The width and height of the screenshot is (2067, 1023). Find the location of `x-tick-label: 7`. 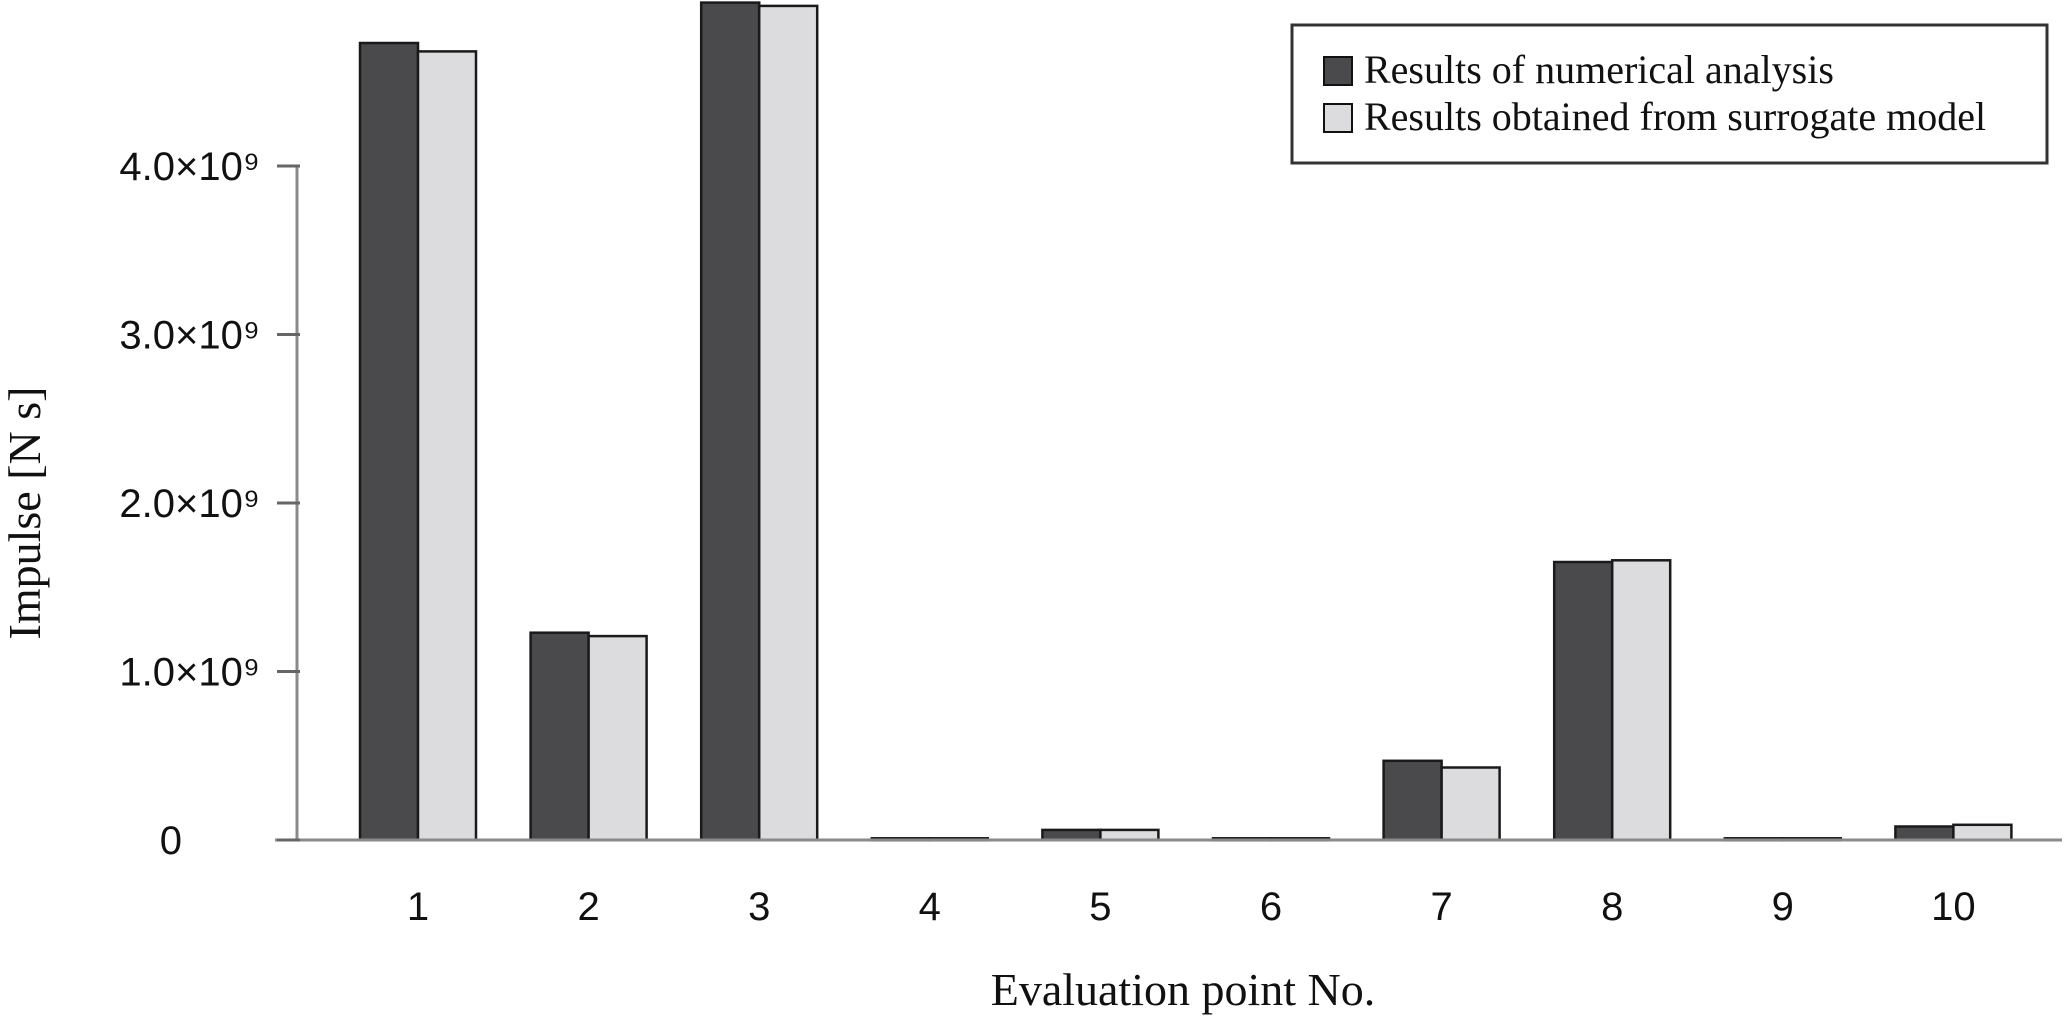

x-tick-label: 7 is located at coordinates (1441, 907).